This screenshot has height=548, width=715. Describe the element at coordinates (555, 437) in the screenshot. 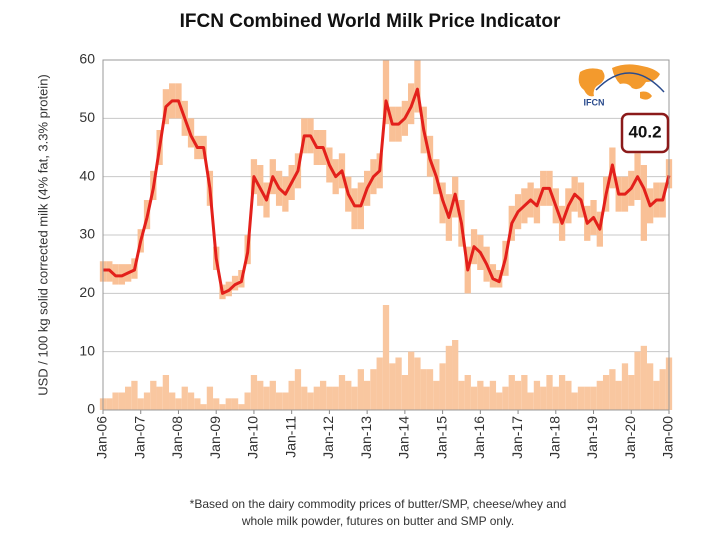

I see `x-tick-label: Jan-18` at that location.